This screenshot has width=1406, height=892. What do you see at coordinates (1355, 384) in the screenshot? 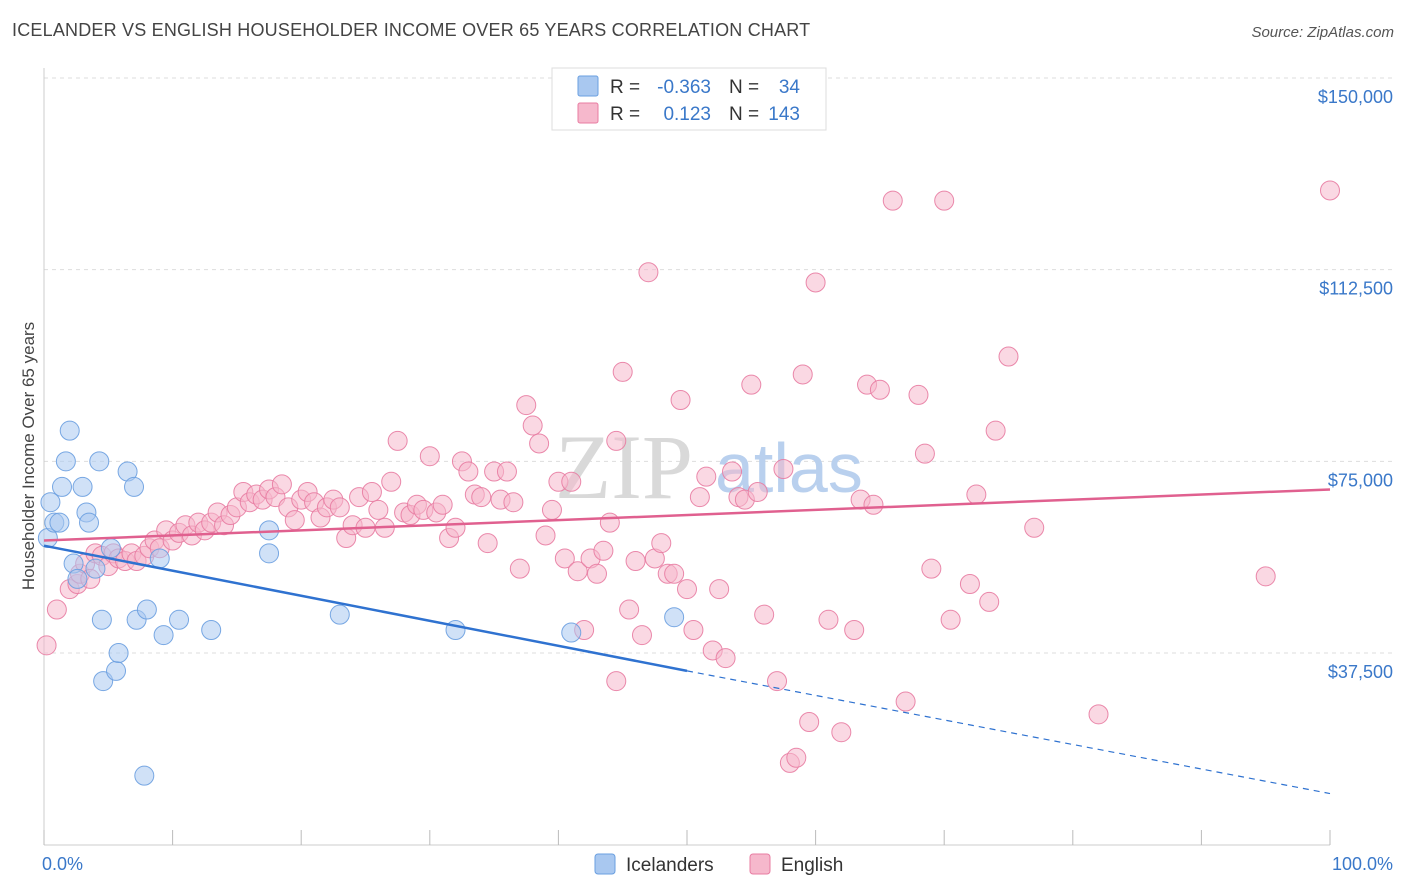
I see `y-tick-labels: $37,500 $75,000 $112,500 $150,000` at bounding box center [1355, 384].